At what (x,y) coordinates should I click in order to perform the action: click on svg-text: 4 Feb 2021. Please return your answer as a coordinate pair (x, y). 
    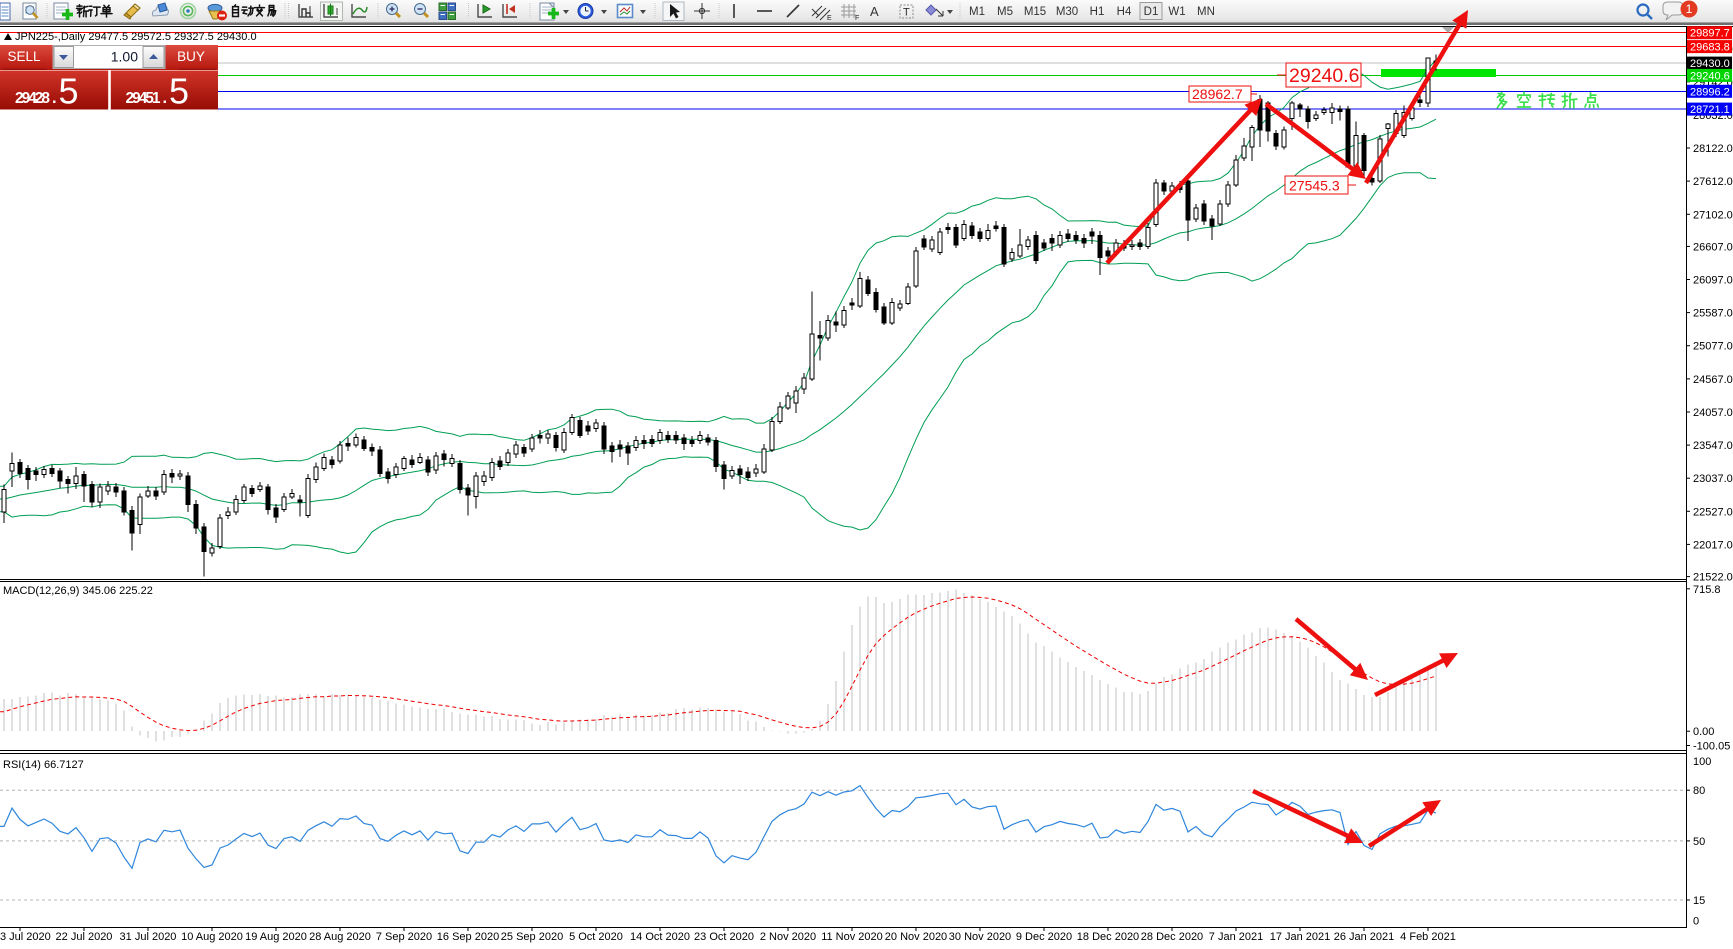
    Looking at the image, I should click on (1428, 937).